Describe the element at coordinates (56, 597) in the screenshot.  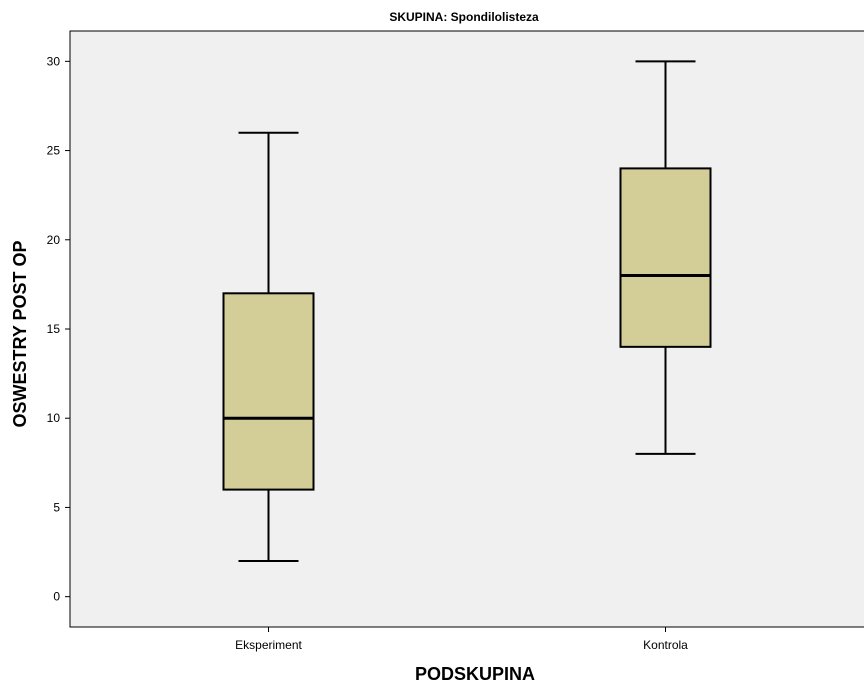
I see `y-tick-label: 0` at that location.